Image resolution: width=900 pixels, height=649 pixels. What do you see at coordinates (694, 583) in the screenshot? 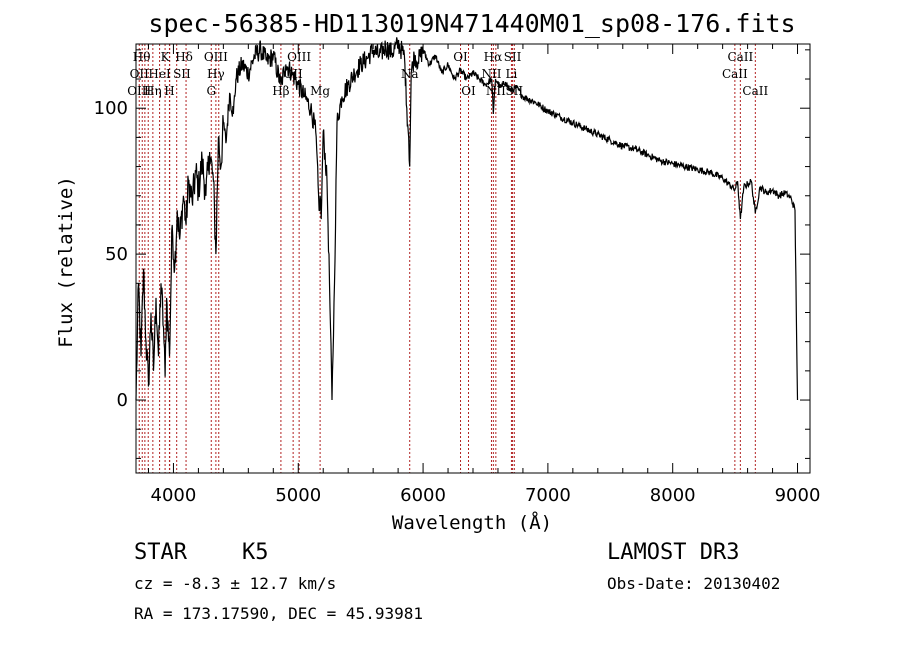
I see `observation-date: Obs-Date: 20130402` at bounding box center [694, 583].